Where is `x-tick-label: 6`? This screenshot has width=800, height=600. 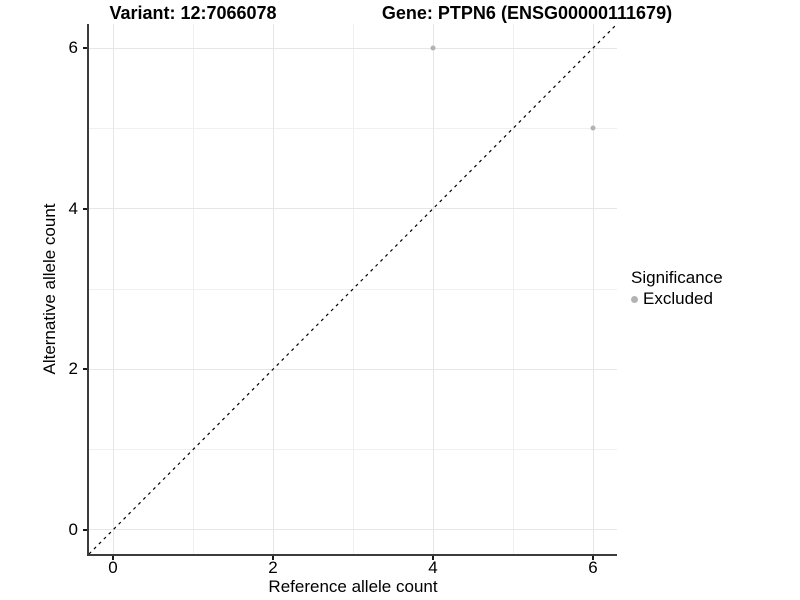
x-tick-label: 6 is located at coordinates (593, 567).